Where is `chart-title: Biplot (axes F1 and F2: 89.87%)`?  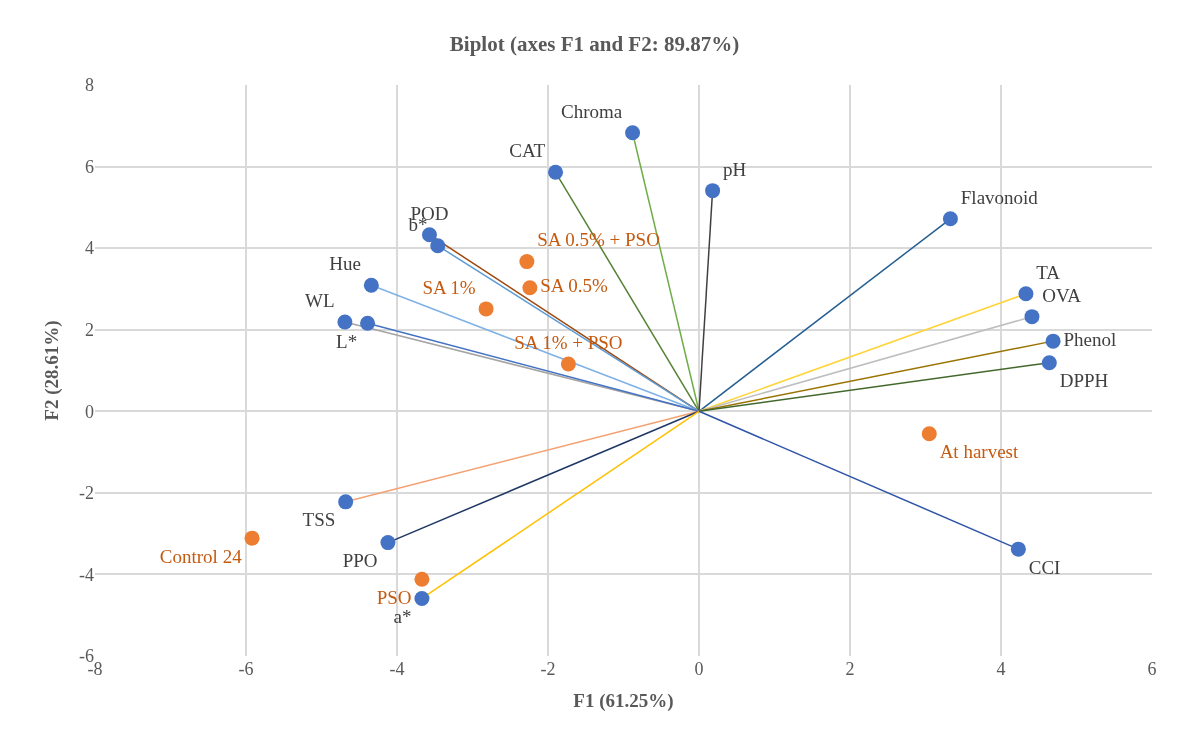 chart-title: Biplot (axes F1 and F2: 89.87%) is located at coordinates (594, 44).